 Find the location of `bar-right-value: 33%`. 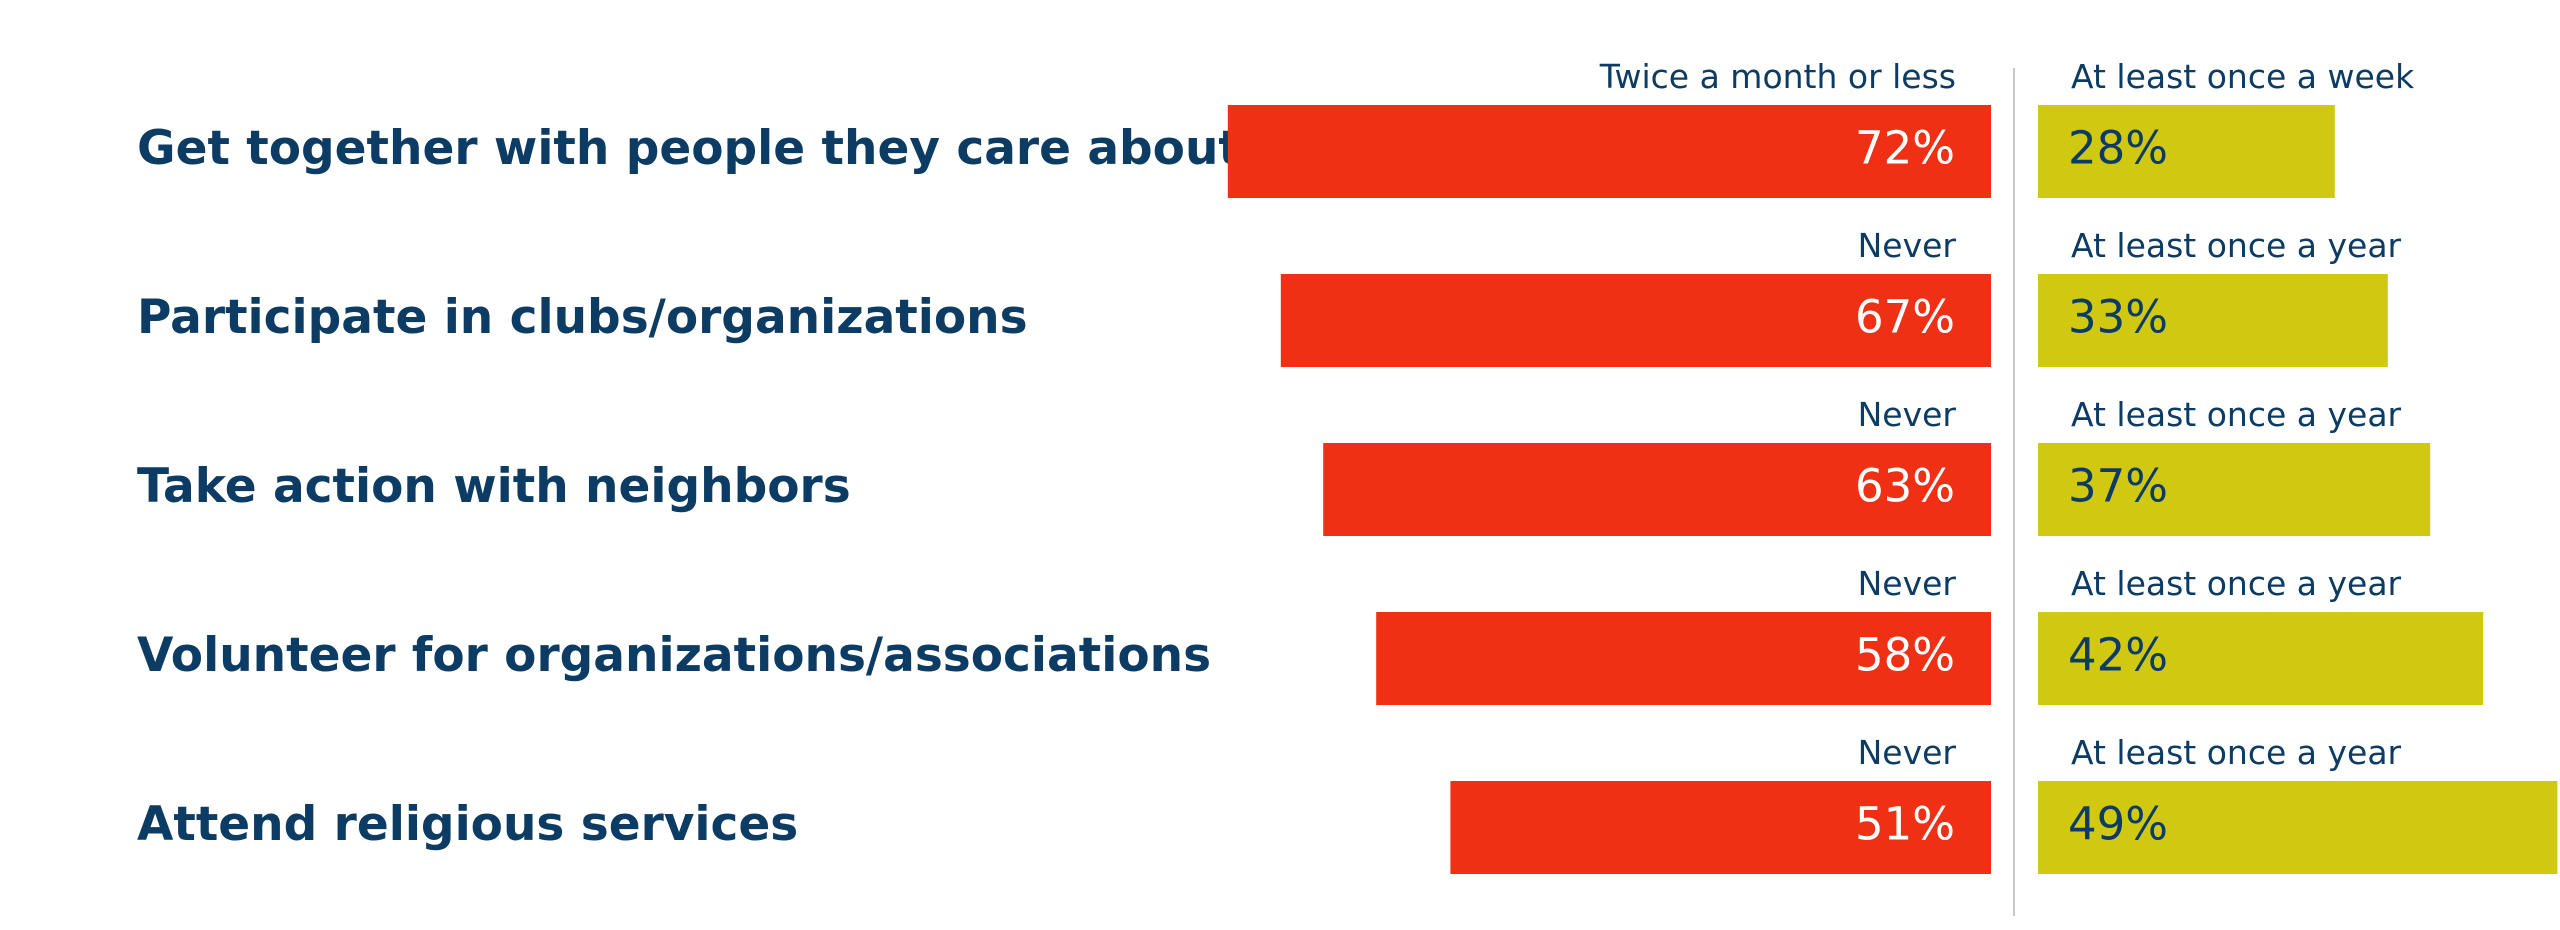

bar-right-value: 33% is located at coordinates (2118, 317).